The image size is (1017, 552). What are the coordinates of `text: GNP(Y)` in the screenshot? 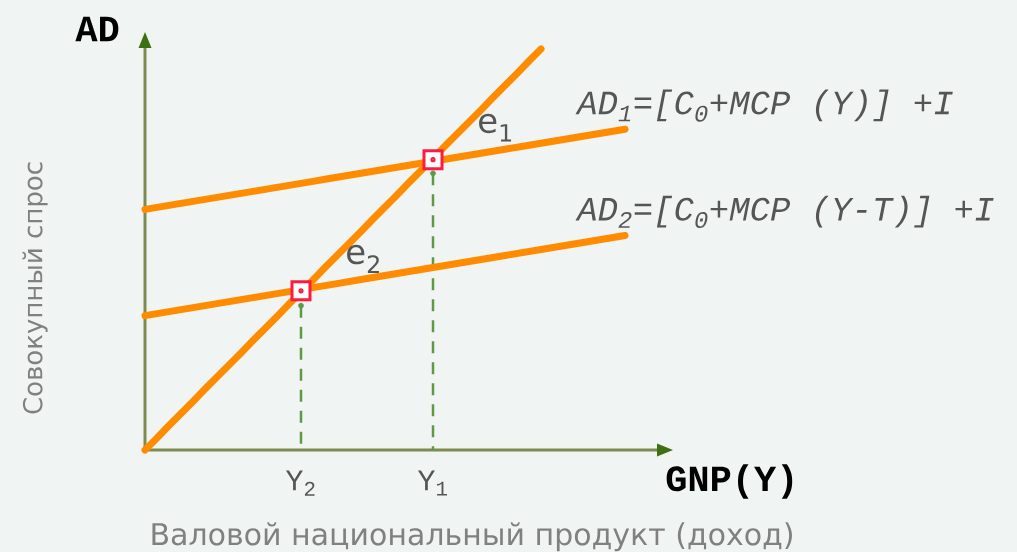 It's located at (729, 481).